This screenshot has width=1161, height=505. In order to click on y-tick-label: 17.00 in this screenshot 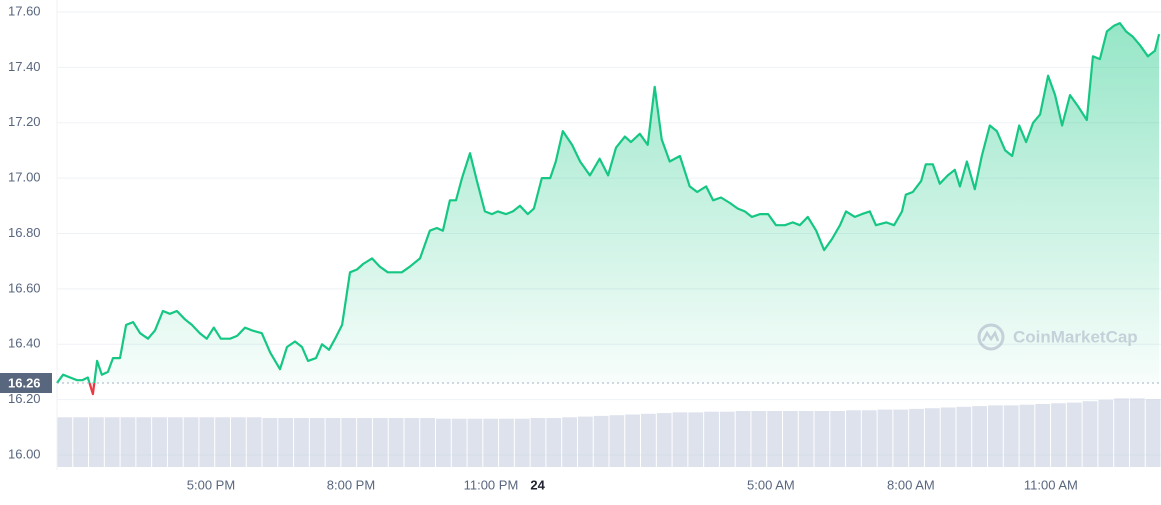, I will do `click(24, 177)`.